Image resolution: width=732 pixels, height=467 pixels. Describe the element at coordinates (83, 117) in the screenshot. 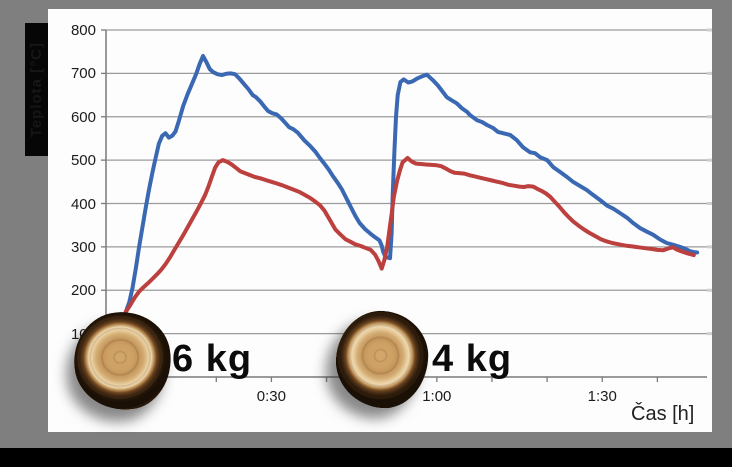

I see `y-tick-label: 600` at that location.